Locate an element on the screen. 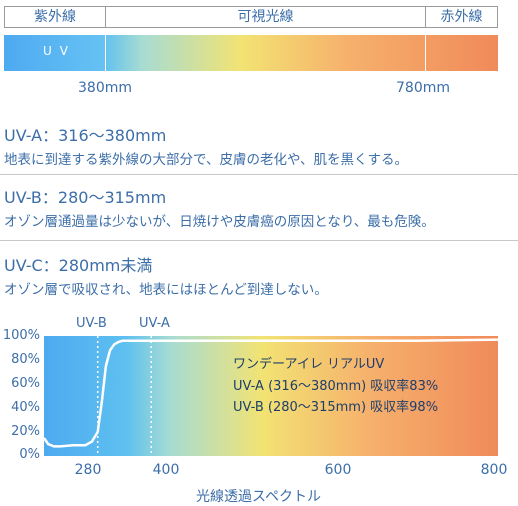 The height and width of the screenshot is (506, 518). y-tick-40: 40% is located at coordinates (25, 407).